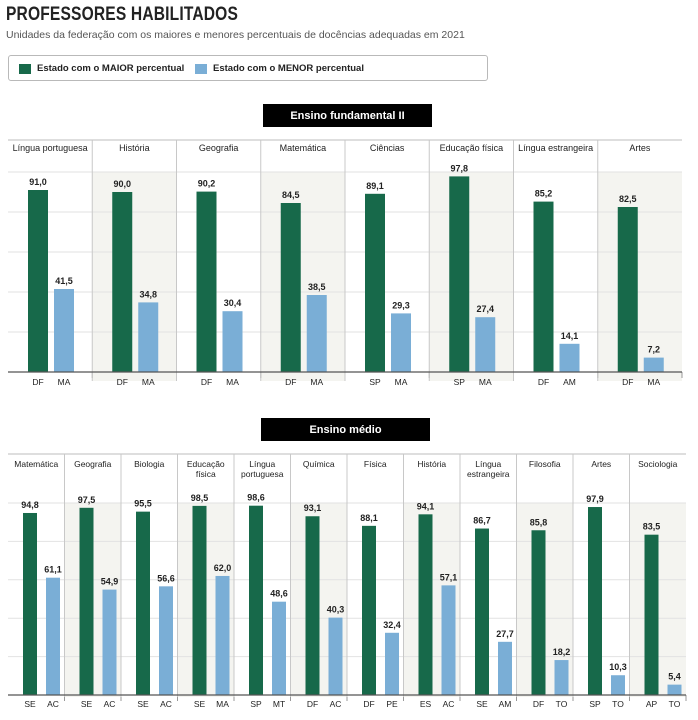  I want to click on chart-title: PROFESSORES HABILITADOS, so click(122, 14).